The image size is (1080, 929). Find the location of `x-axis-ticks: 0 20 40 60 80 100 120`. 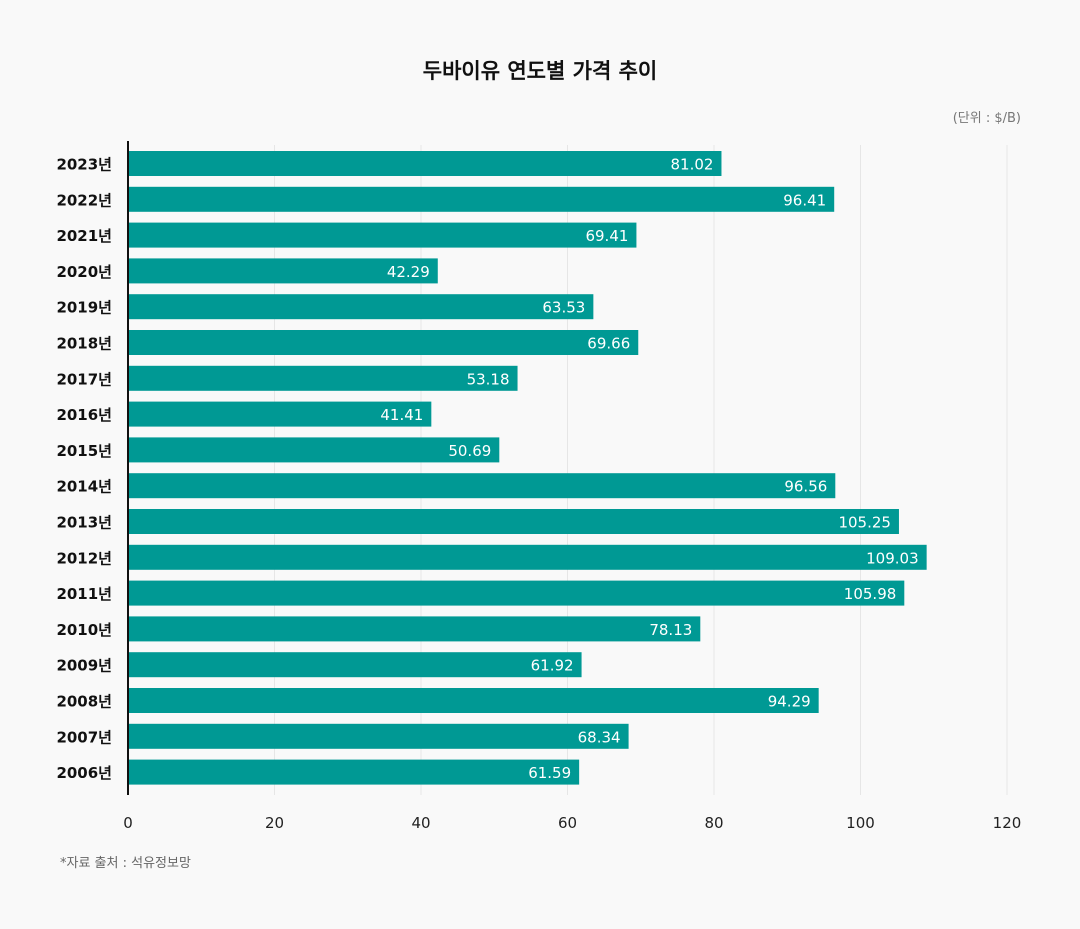

x-axis-ticks: 0 20 40 60 80 100 120 is located at coordinates (572, 823).